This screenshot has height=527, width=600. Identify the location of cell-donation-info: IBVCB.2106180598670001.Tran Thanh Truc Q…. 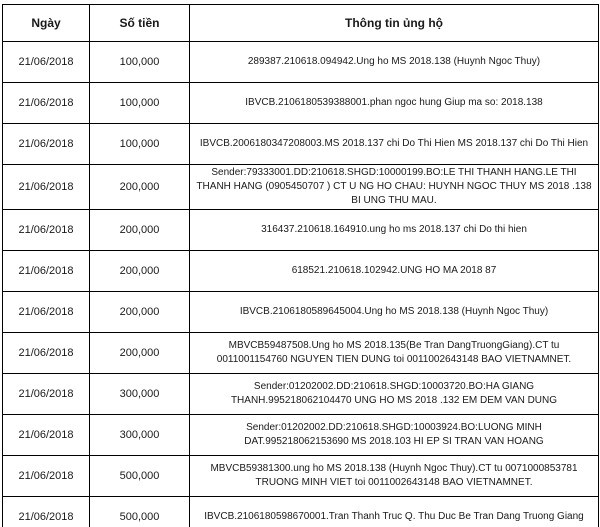
(394, 511).